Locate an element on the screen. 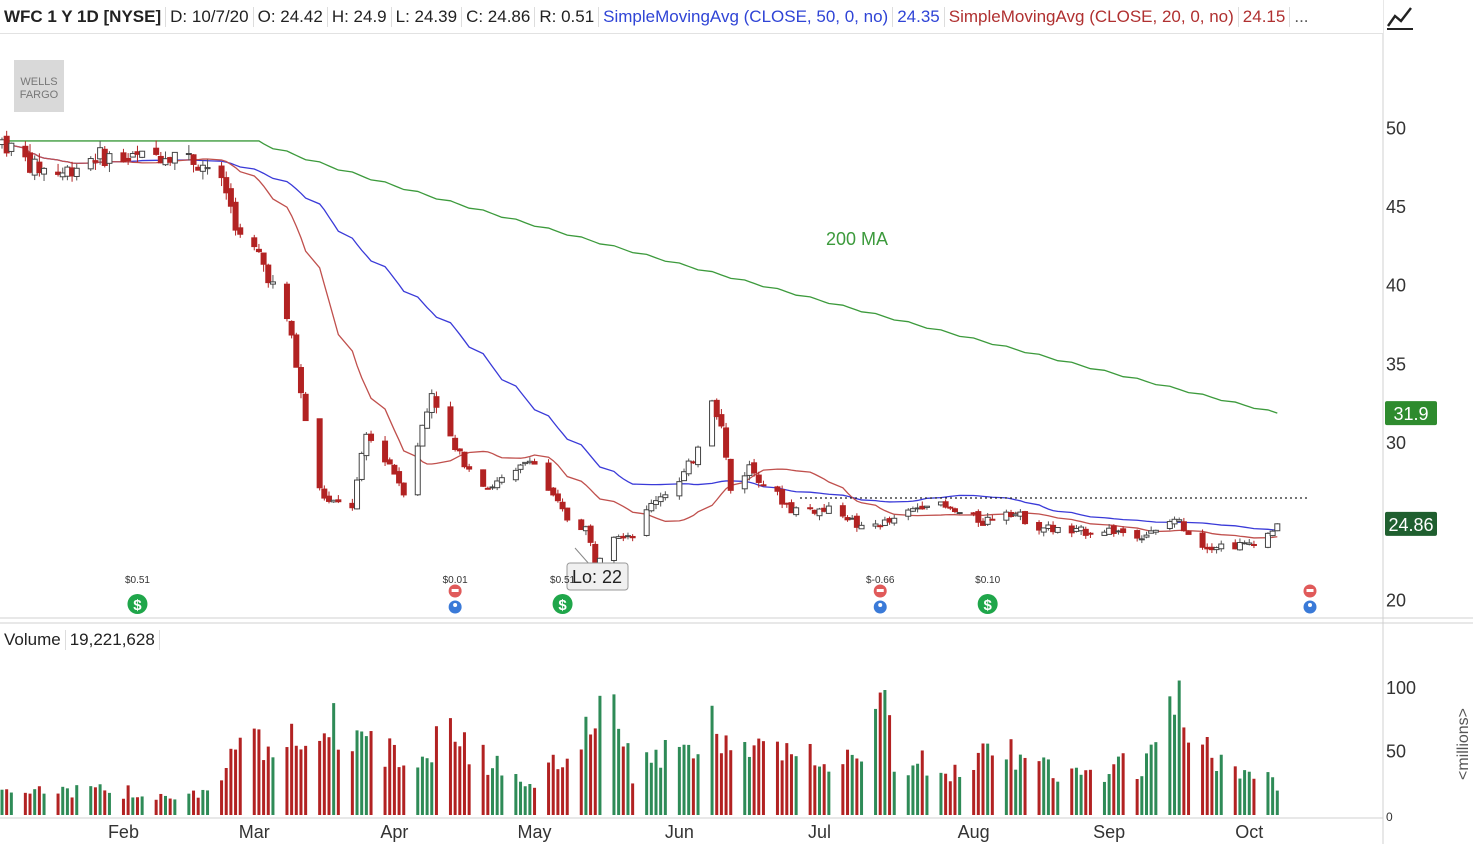  earnings-icon: $-0.66 is located at coordinates (880, 594).